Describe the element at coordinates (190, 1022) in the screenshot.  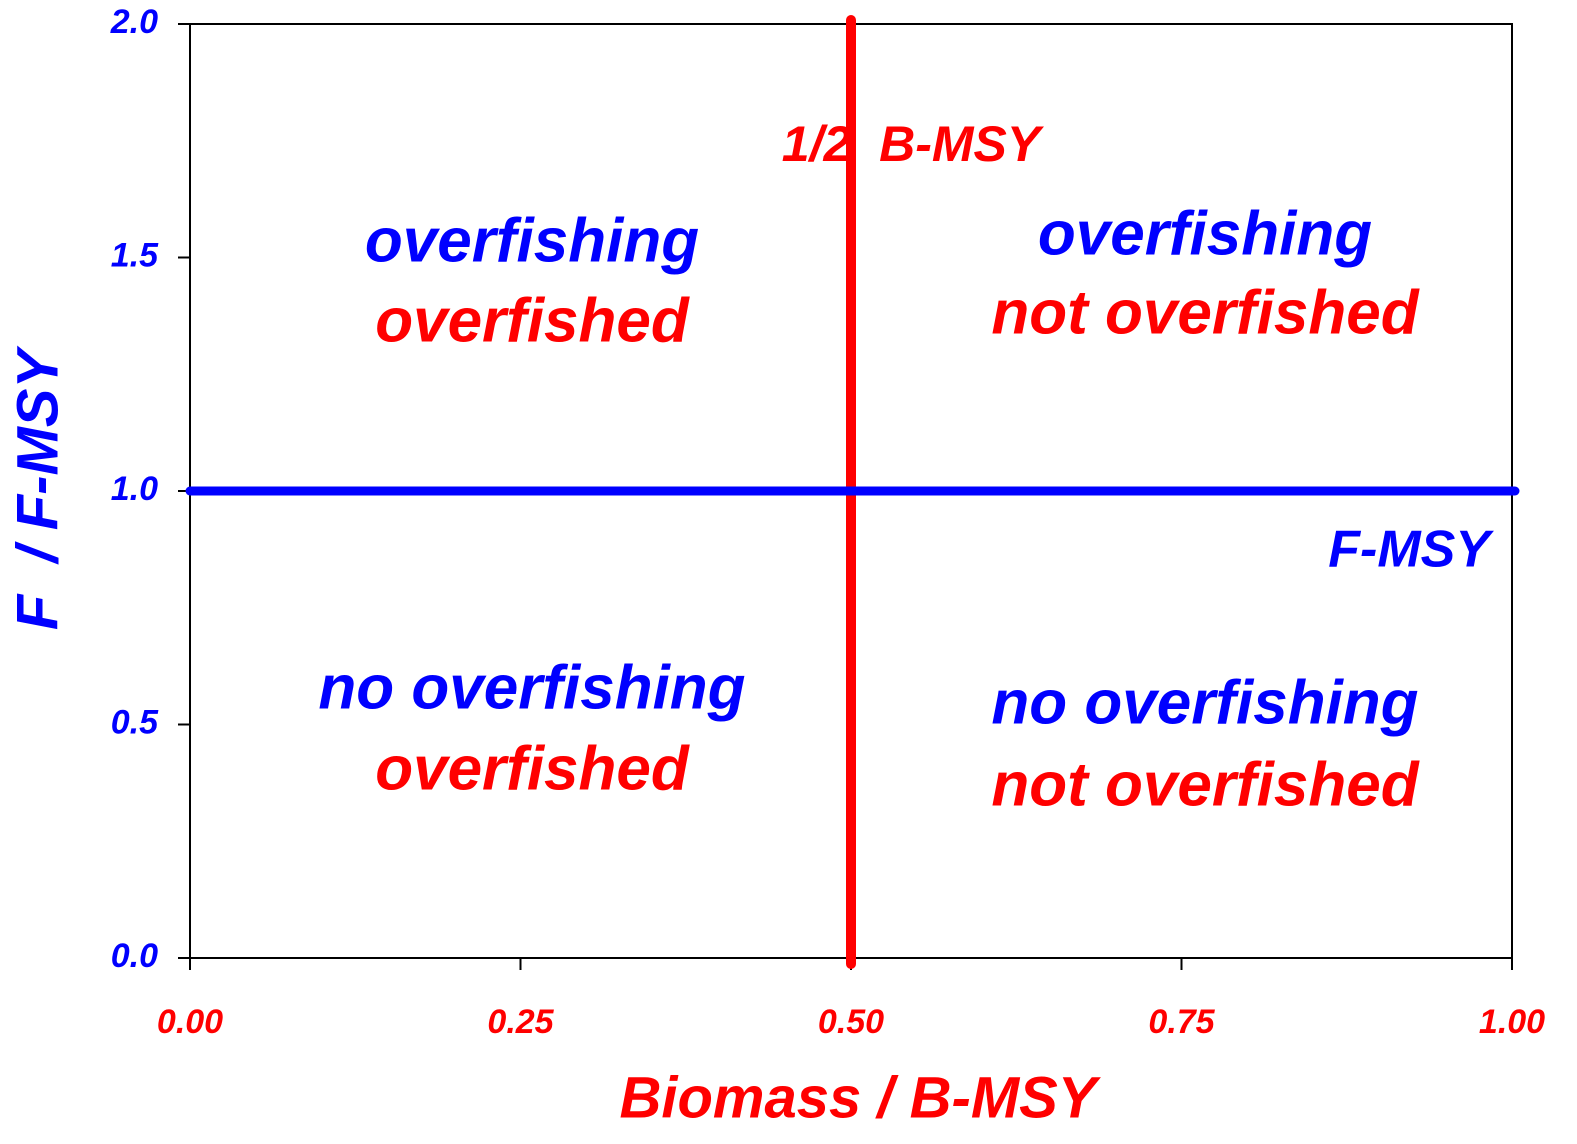
I see `x-tick-label: 0.00` at that location.